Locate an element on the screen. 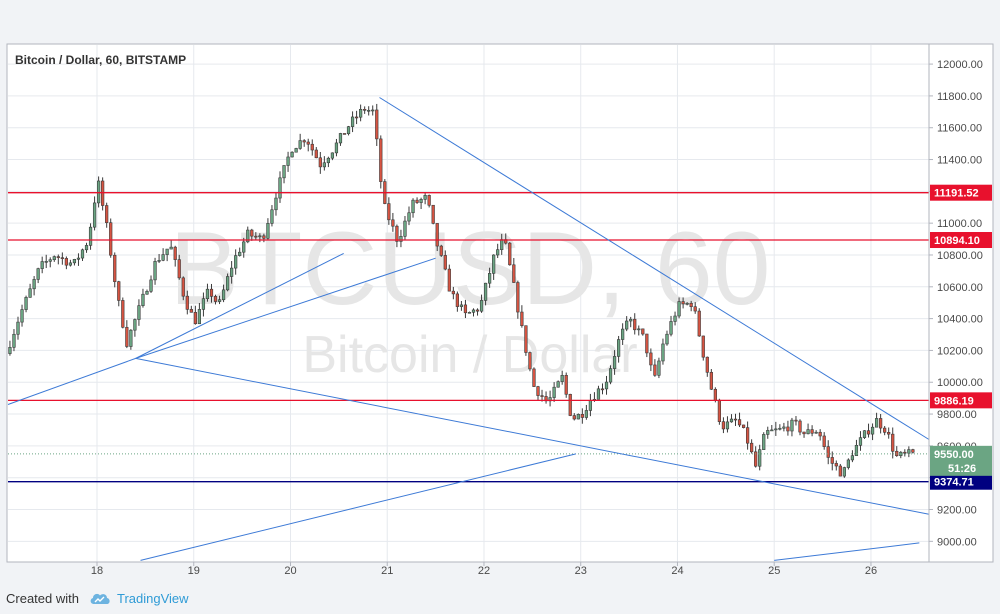 The height and width of the screenshot is (614, 1000). level-price-label: 11191.52 is located at coordinates (956, 194).